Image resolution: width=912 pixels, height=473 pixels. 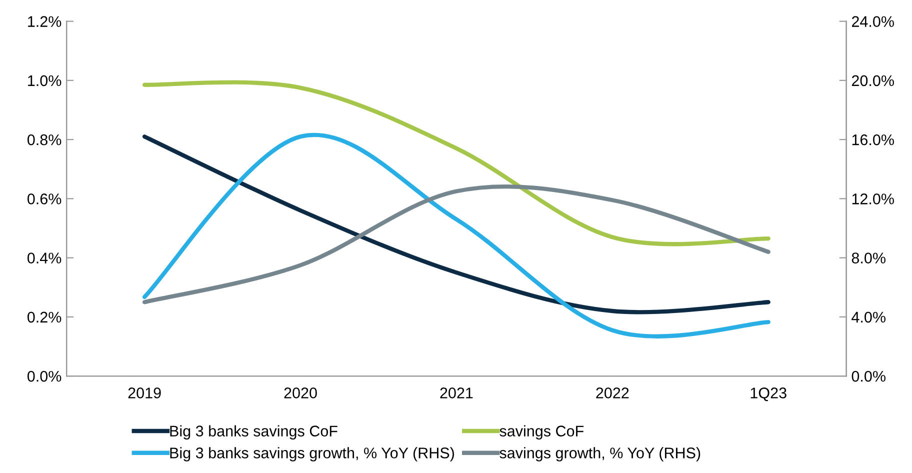 What do you see at coordinates (312, 454) in the screenshot?
I see `legend-label: Big 3 banks savings growth, % YoY (RHS)` at bounding box center [312, 454].